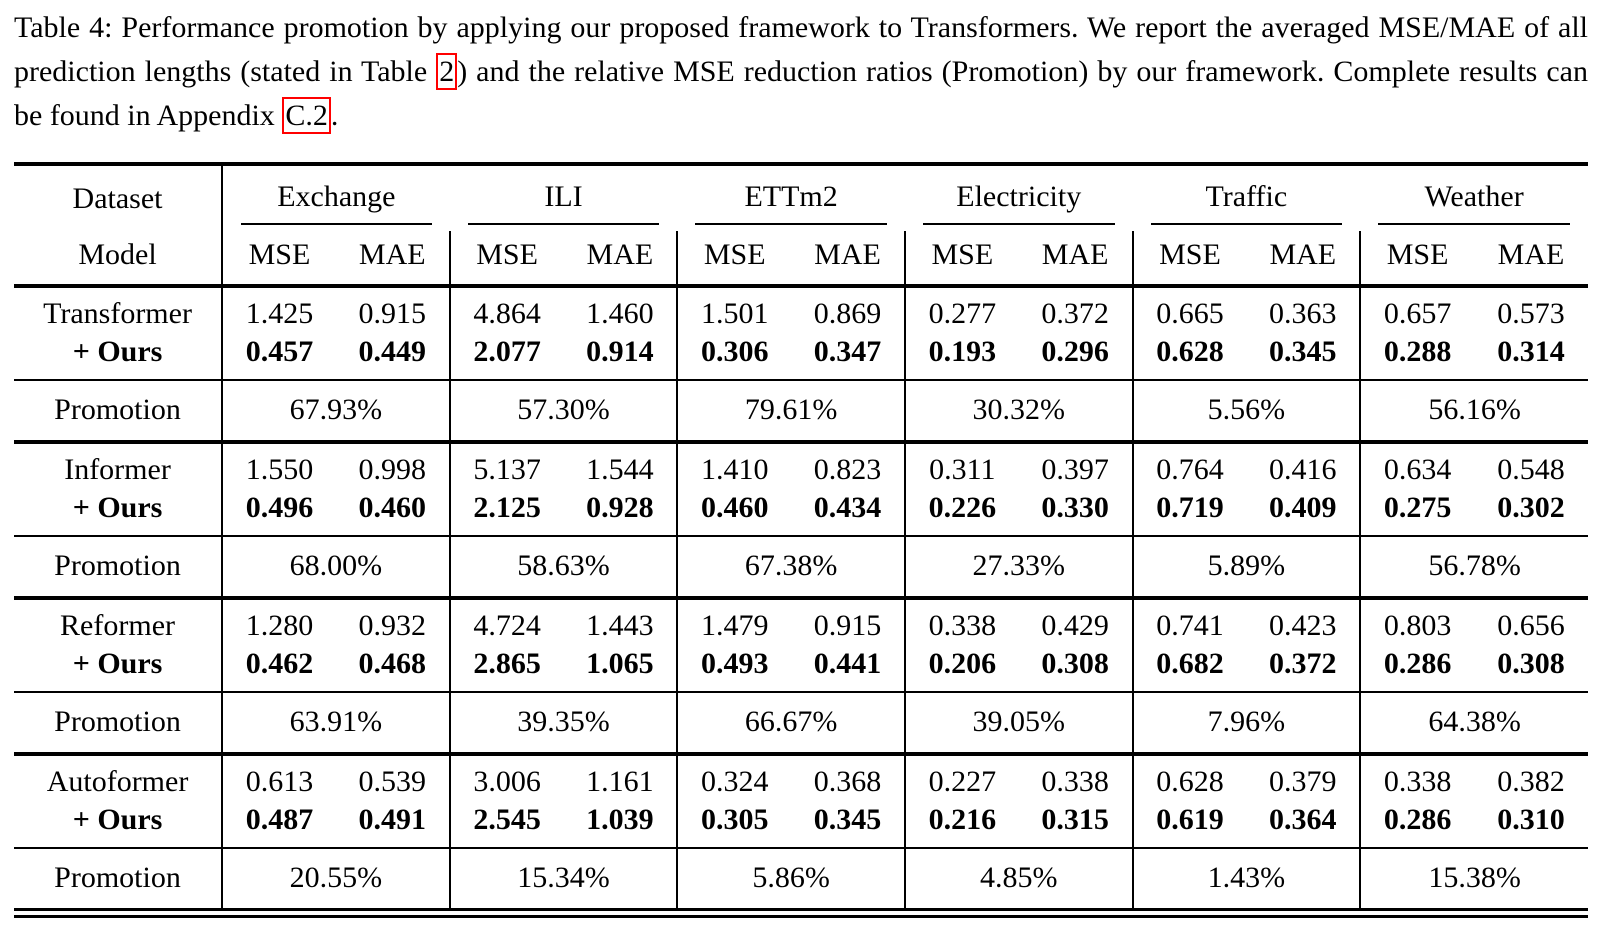 The width and height of the screenshot is (1602, 944). I want to click on metric-value: 0.324, so click(734, 777).